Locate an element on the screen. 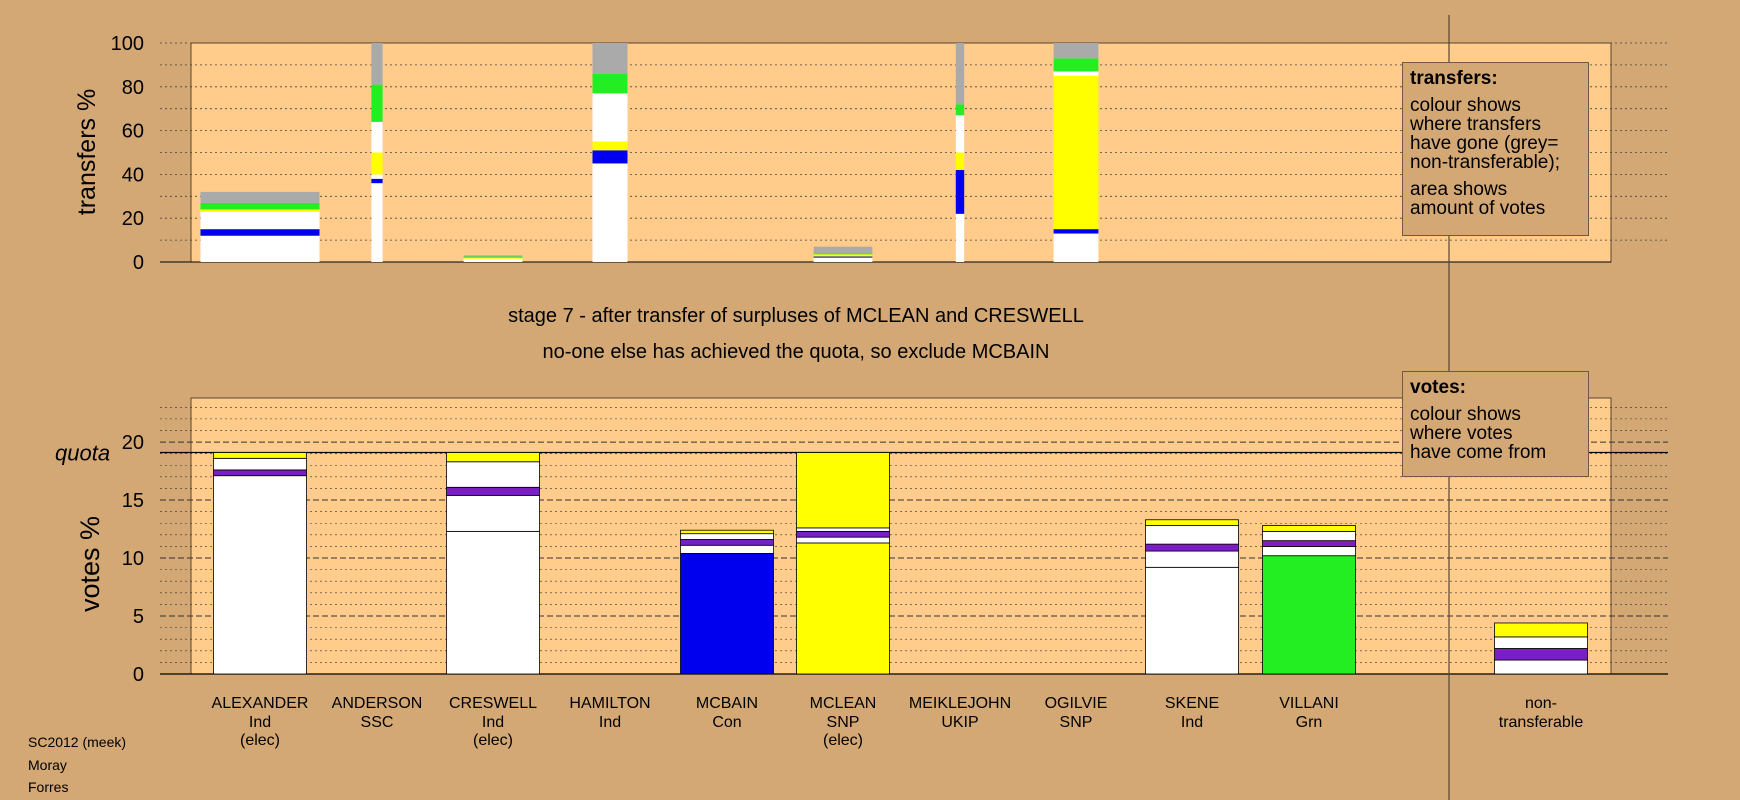 The width and height of the screenshot is (1740, 800). votes-legend-title: votes: is located at coordinates (1438, 387).